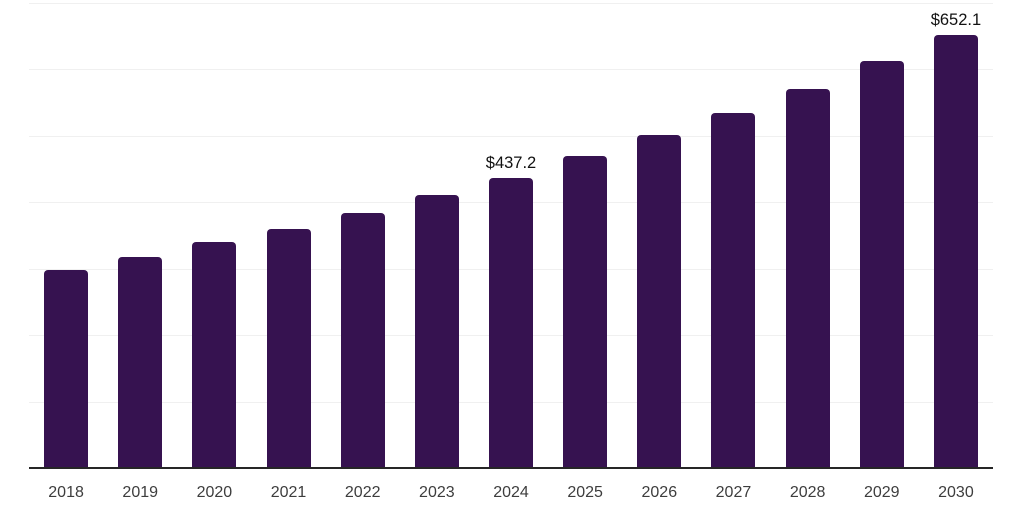 The width and height of the screenshot is (1024, 512). I want to click on bar-value-label-2024: $437.2, so click(511, 162).